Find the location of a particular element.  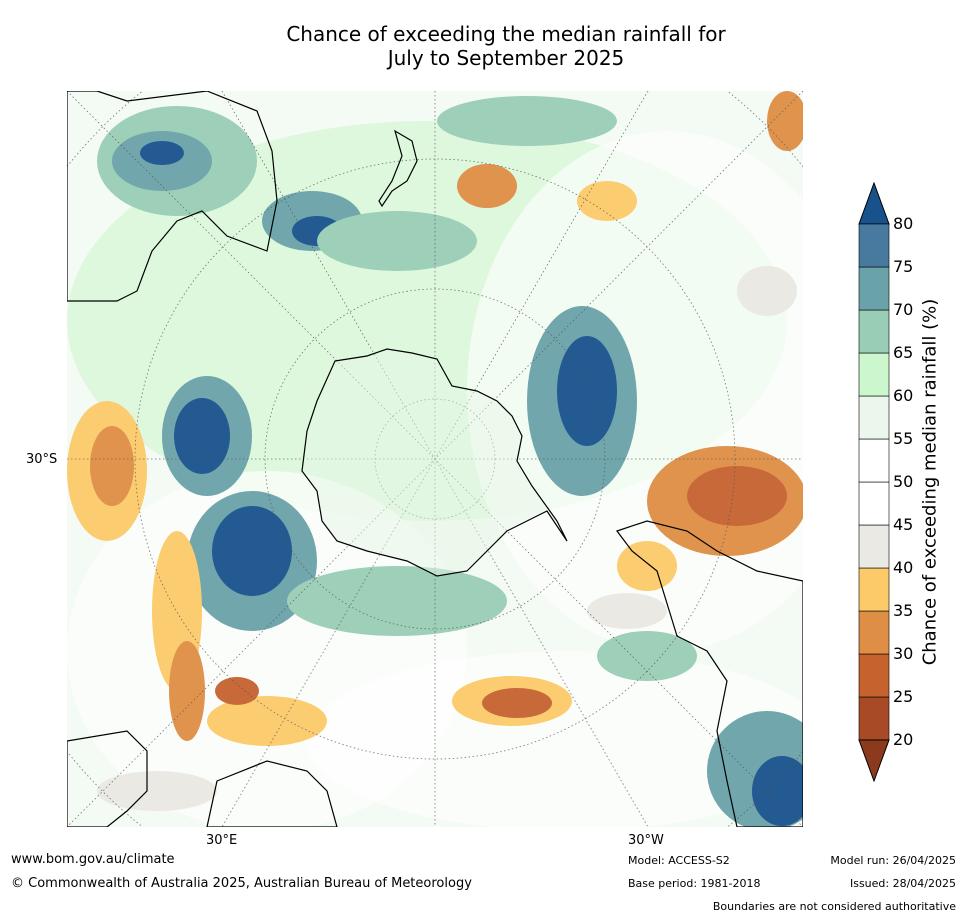

south-america-outline is located at coordinates (709, 673).